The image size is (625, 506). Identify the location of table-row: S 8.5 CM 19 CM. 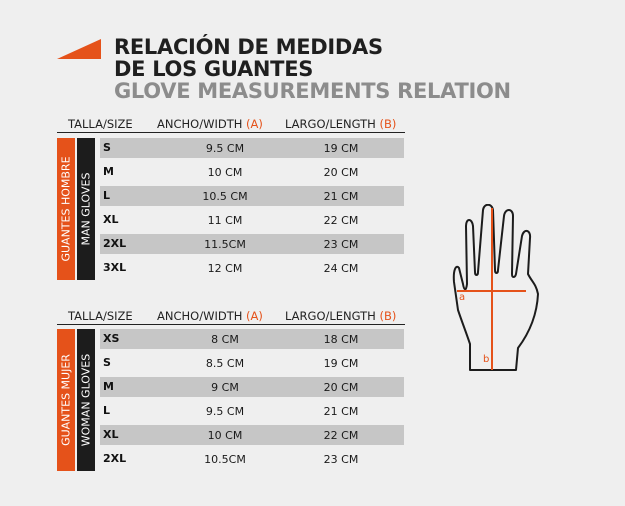
(231, 363).